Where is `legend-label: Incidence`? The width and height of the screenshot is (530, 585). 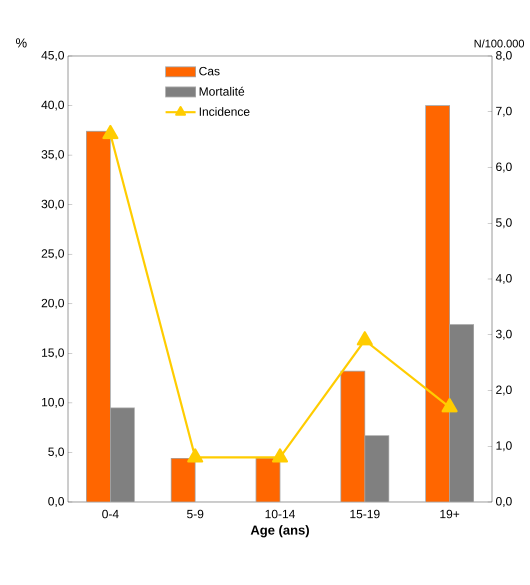 legend-label: Incidence is located at coordinates (225, 111).